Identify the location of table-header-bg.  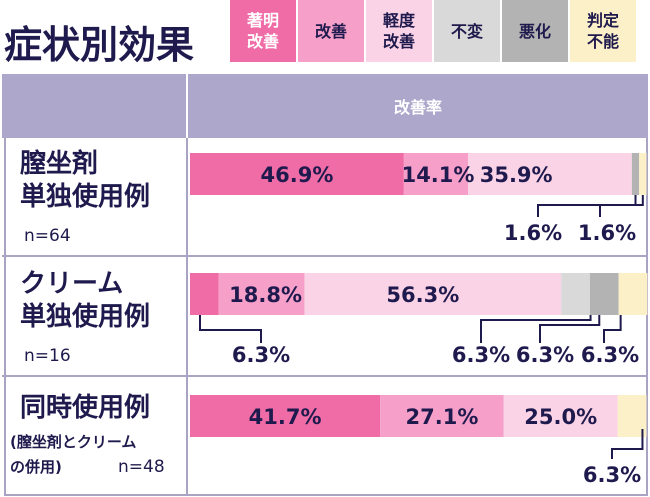
(325, 106).